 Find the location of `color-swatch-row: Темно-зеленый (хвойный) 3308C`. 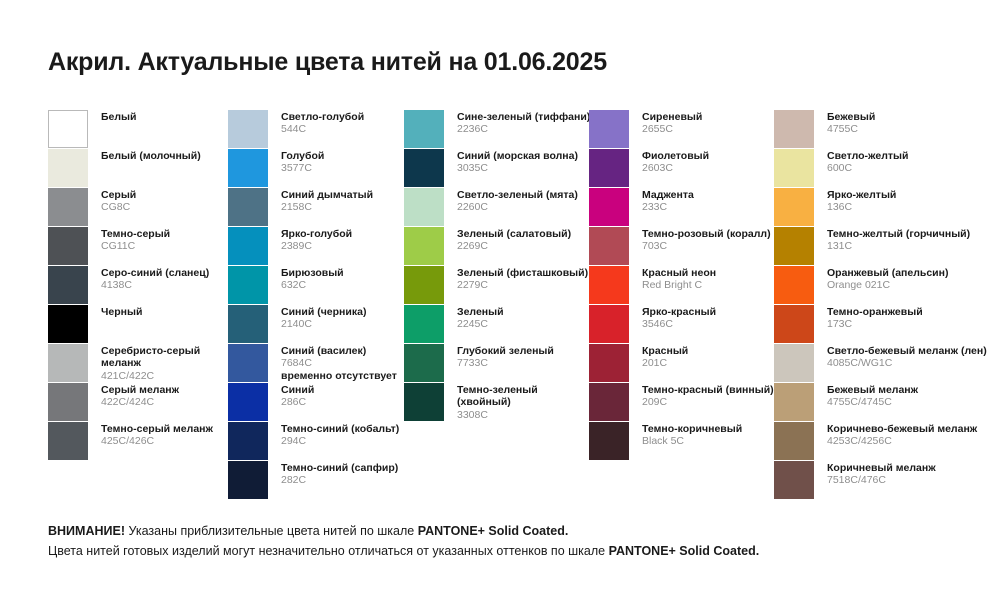

color-swatch-row: Темно-зеленый (хвойный) 3308C is located at coordinates (496, 402).